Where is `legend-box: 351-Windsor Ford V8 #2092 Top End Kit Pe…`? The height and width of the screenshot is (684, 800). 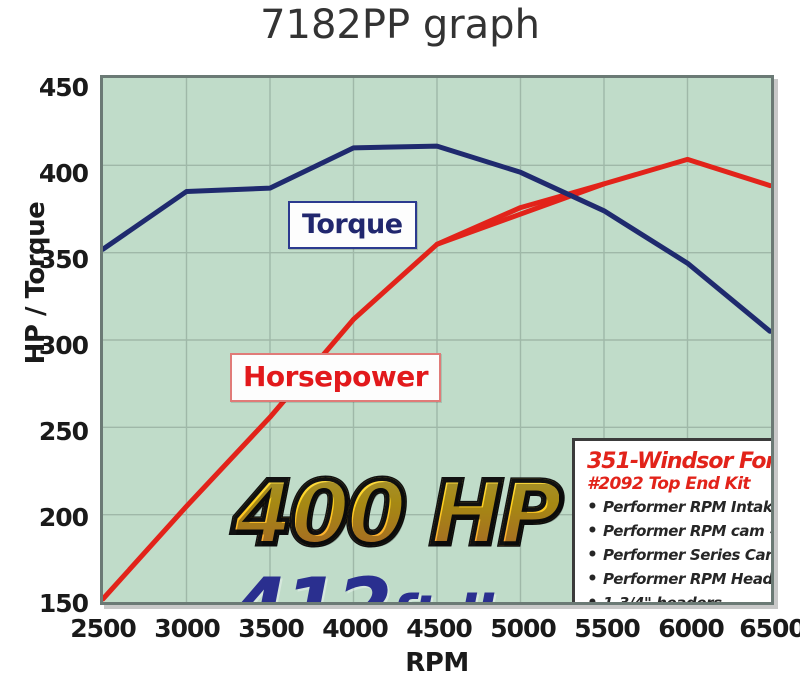 legend-box: 351-Windsor Ford V8 #2092 Top End Kit Pe… is located at coordinates (671, 520).